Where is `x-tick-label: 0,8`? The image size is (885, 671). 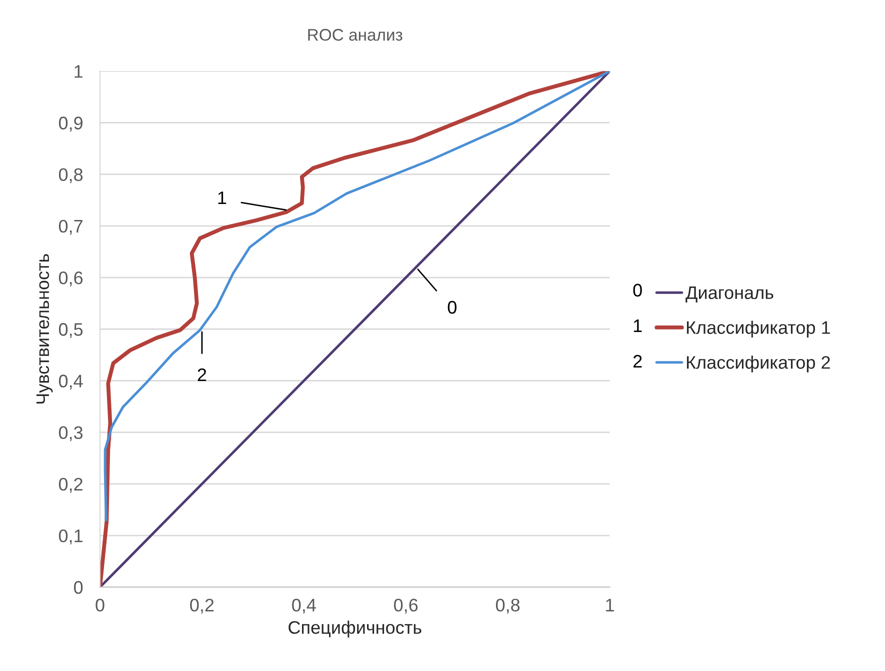 x-tick-label: 0,8 is located at coordinates (508, 606).